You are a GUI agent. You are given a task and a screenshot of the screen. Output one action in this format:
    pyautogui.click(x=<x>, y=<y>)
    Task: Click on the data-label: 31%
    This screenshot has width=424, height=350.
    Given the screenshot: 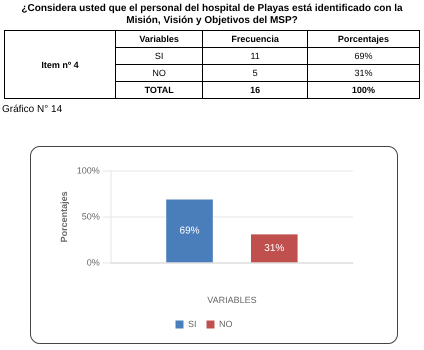 What is the action you would take?
    pyautogui.click(x=274, y=248)
    